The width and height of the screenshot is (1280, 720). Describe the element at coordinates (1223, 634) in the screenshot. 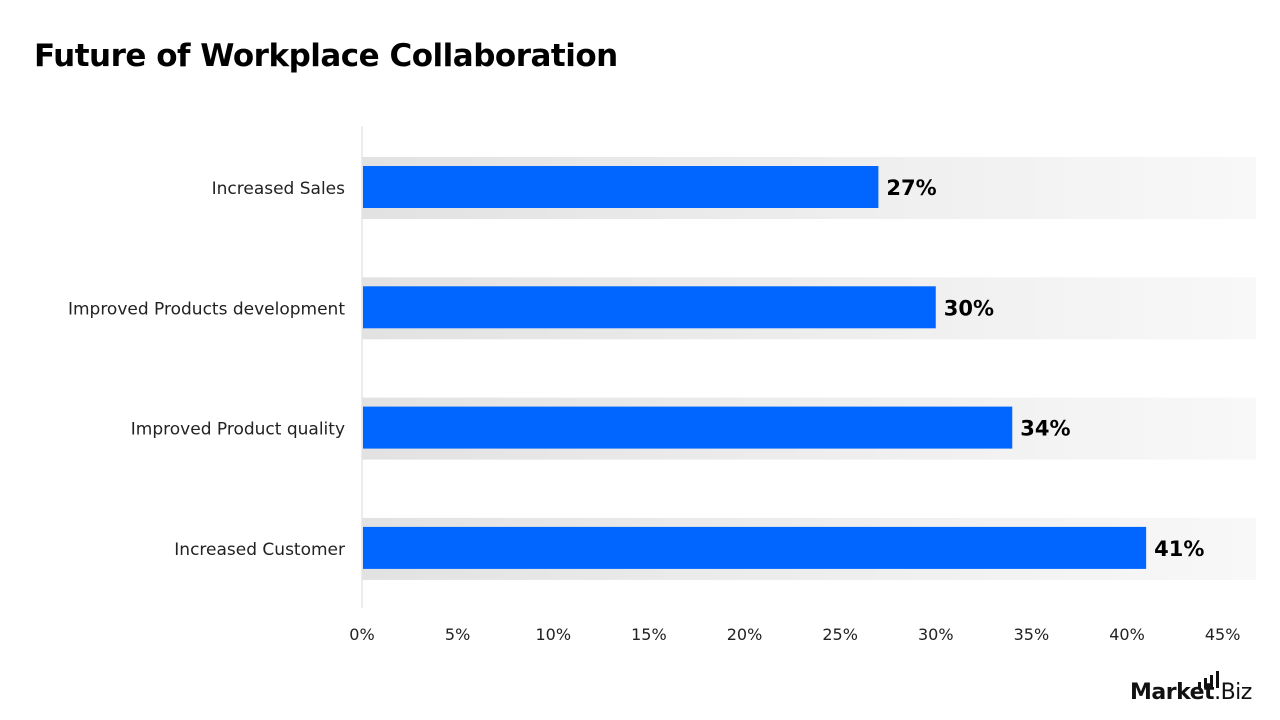

I see `x-tick-label: 45%` at that location.